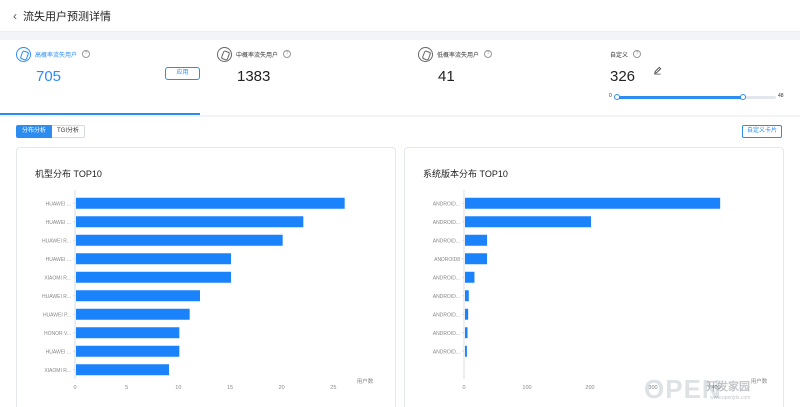 Image resolution: width=800 pixels, height=407 pixels. What do you see at coordinates (446, 76) in the screenshot?
I see `metric-value: 41` at bounding box center [446, 76].